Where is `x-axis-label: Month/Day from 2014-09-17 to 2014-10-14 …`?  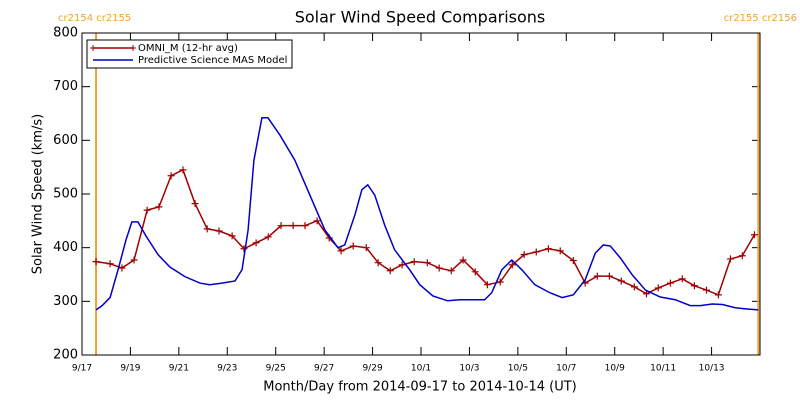
x-axis-label: Month/Day from 2014-09-17 to 2014-10-14 … is located at coordinates (419, 387).